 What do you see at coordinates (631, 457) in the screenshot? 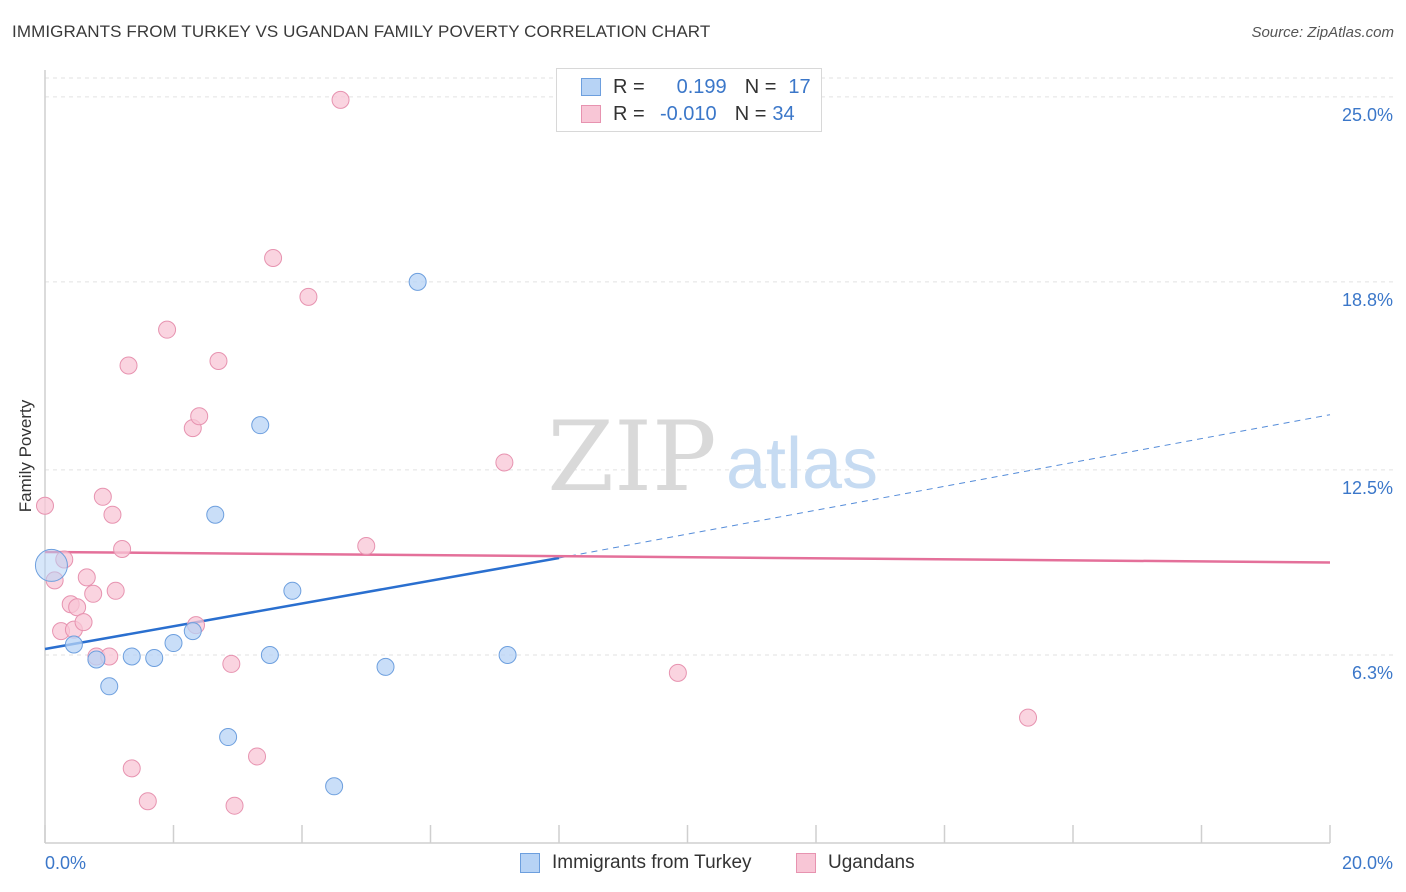
I see `watermark-zip: ZIP` at bounding box center [631, 457].